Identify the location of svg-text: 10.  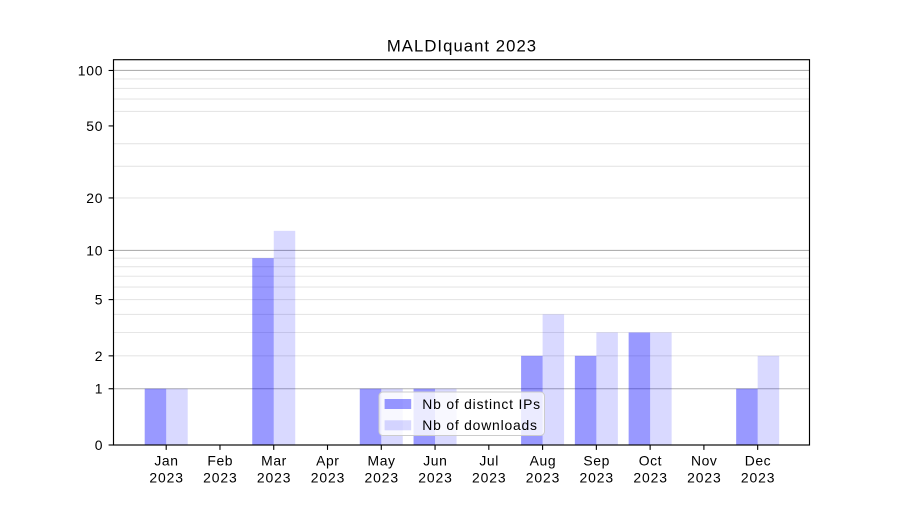
(94, 250).